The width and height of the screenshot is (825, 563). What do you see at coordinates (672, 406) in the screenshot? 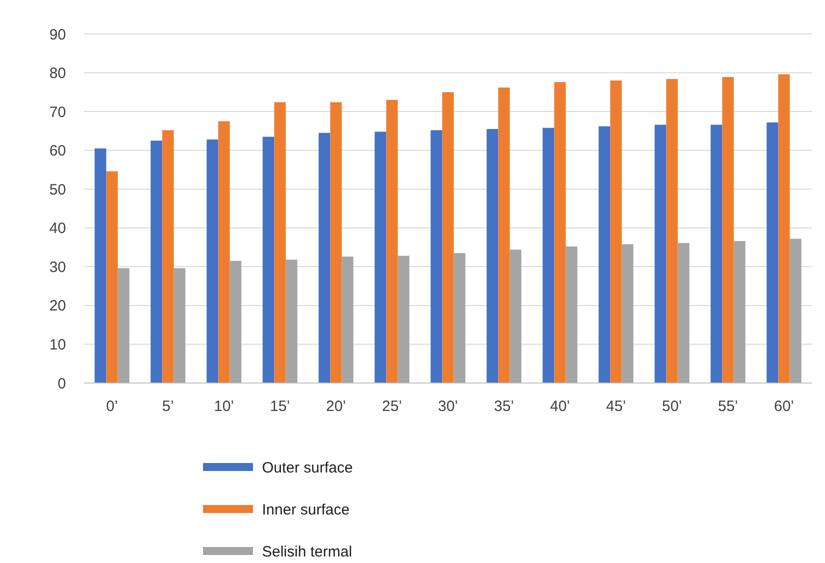
I see `x-tick-label: 50’` at bounding box center [672, 406].